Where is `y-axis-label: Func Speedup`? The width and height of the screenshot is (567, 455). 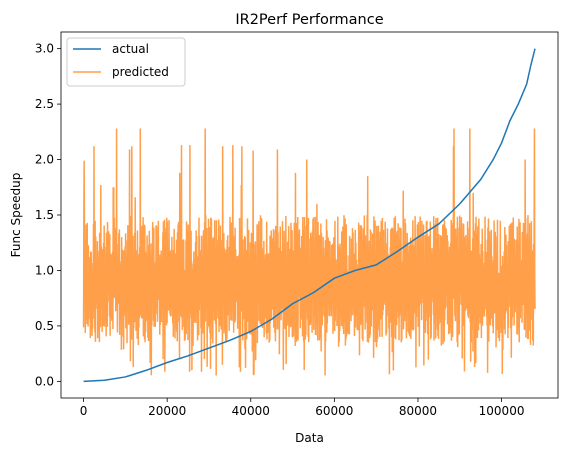
y-axis-label: Func Speedup is located at coordinates (16, 215).